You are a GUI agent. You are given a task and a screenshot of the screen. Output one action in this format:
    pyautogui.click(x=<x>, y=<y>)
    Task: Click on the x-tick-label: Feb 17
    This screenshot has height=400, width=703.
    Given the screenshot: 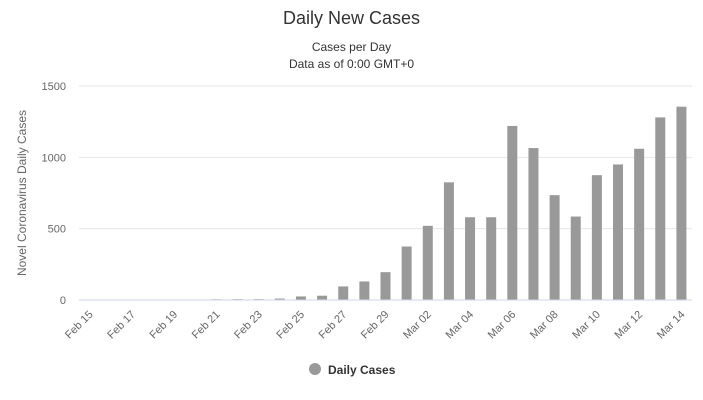 What is the action you would take?
    pyautogui.click(x=121, y=325)
    